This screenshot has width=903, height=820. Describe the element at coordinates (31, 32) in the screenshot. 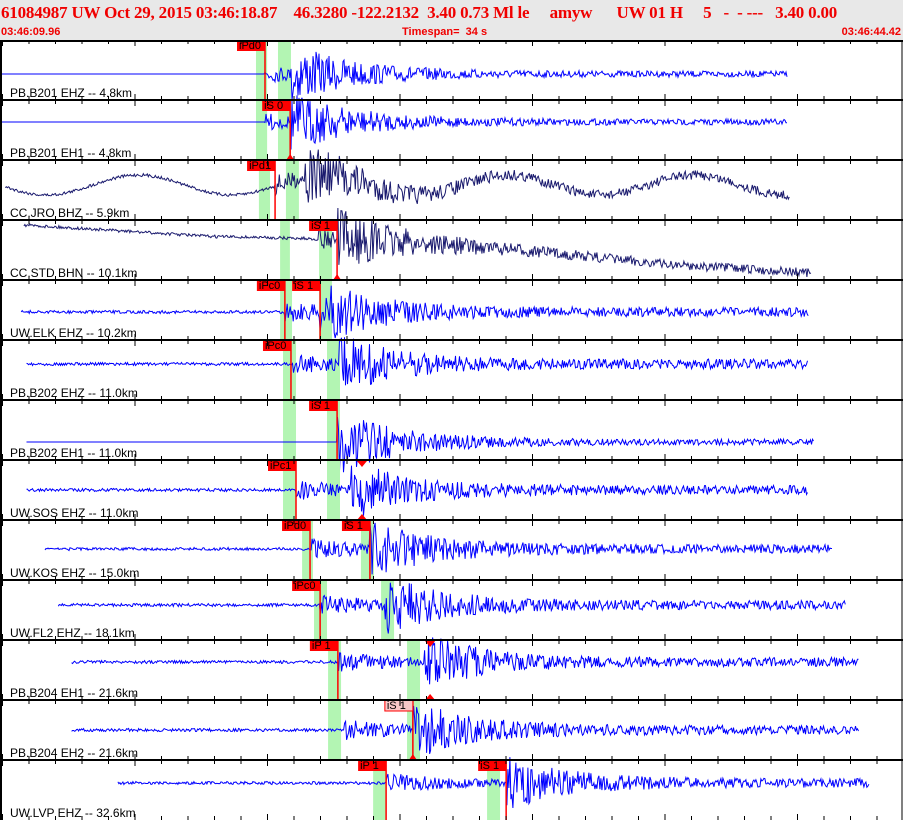

I see `start-time: 03:46:09.96` at that location.